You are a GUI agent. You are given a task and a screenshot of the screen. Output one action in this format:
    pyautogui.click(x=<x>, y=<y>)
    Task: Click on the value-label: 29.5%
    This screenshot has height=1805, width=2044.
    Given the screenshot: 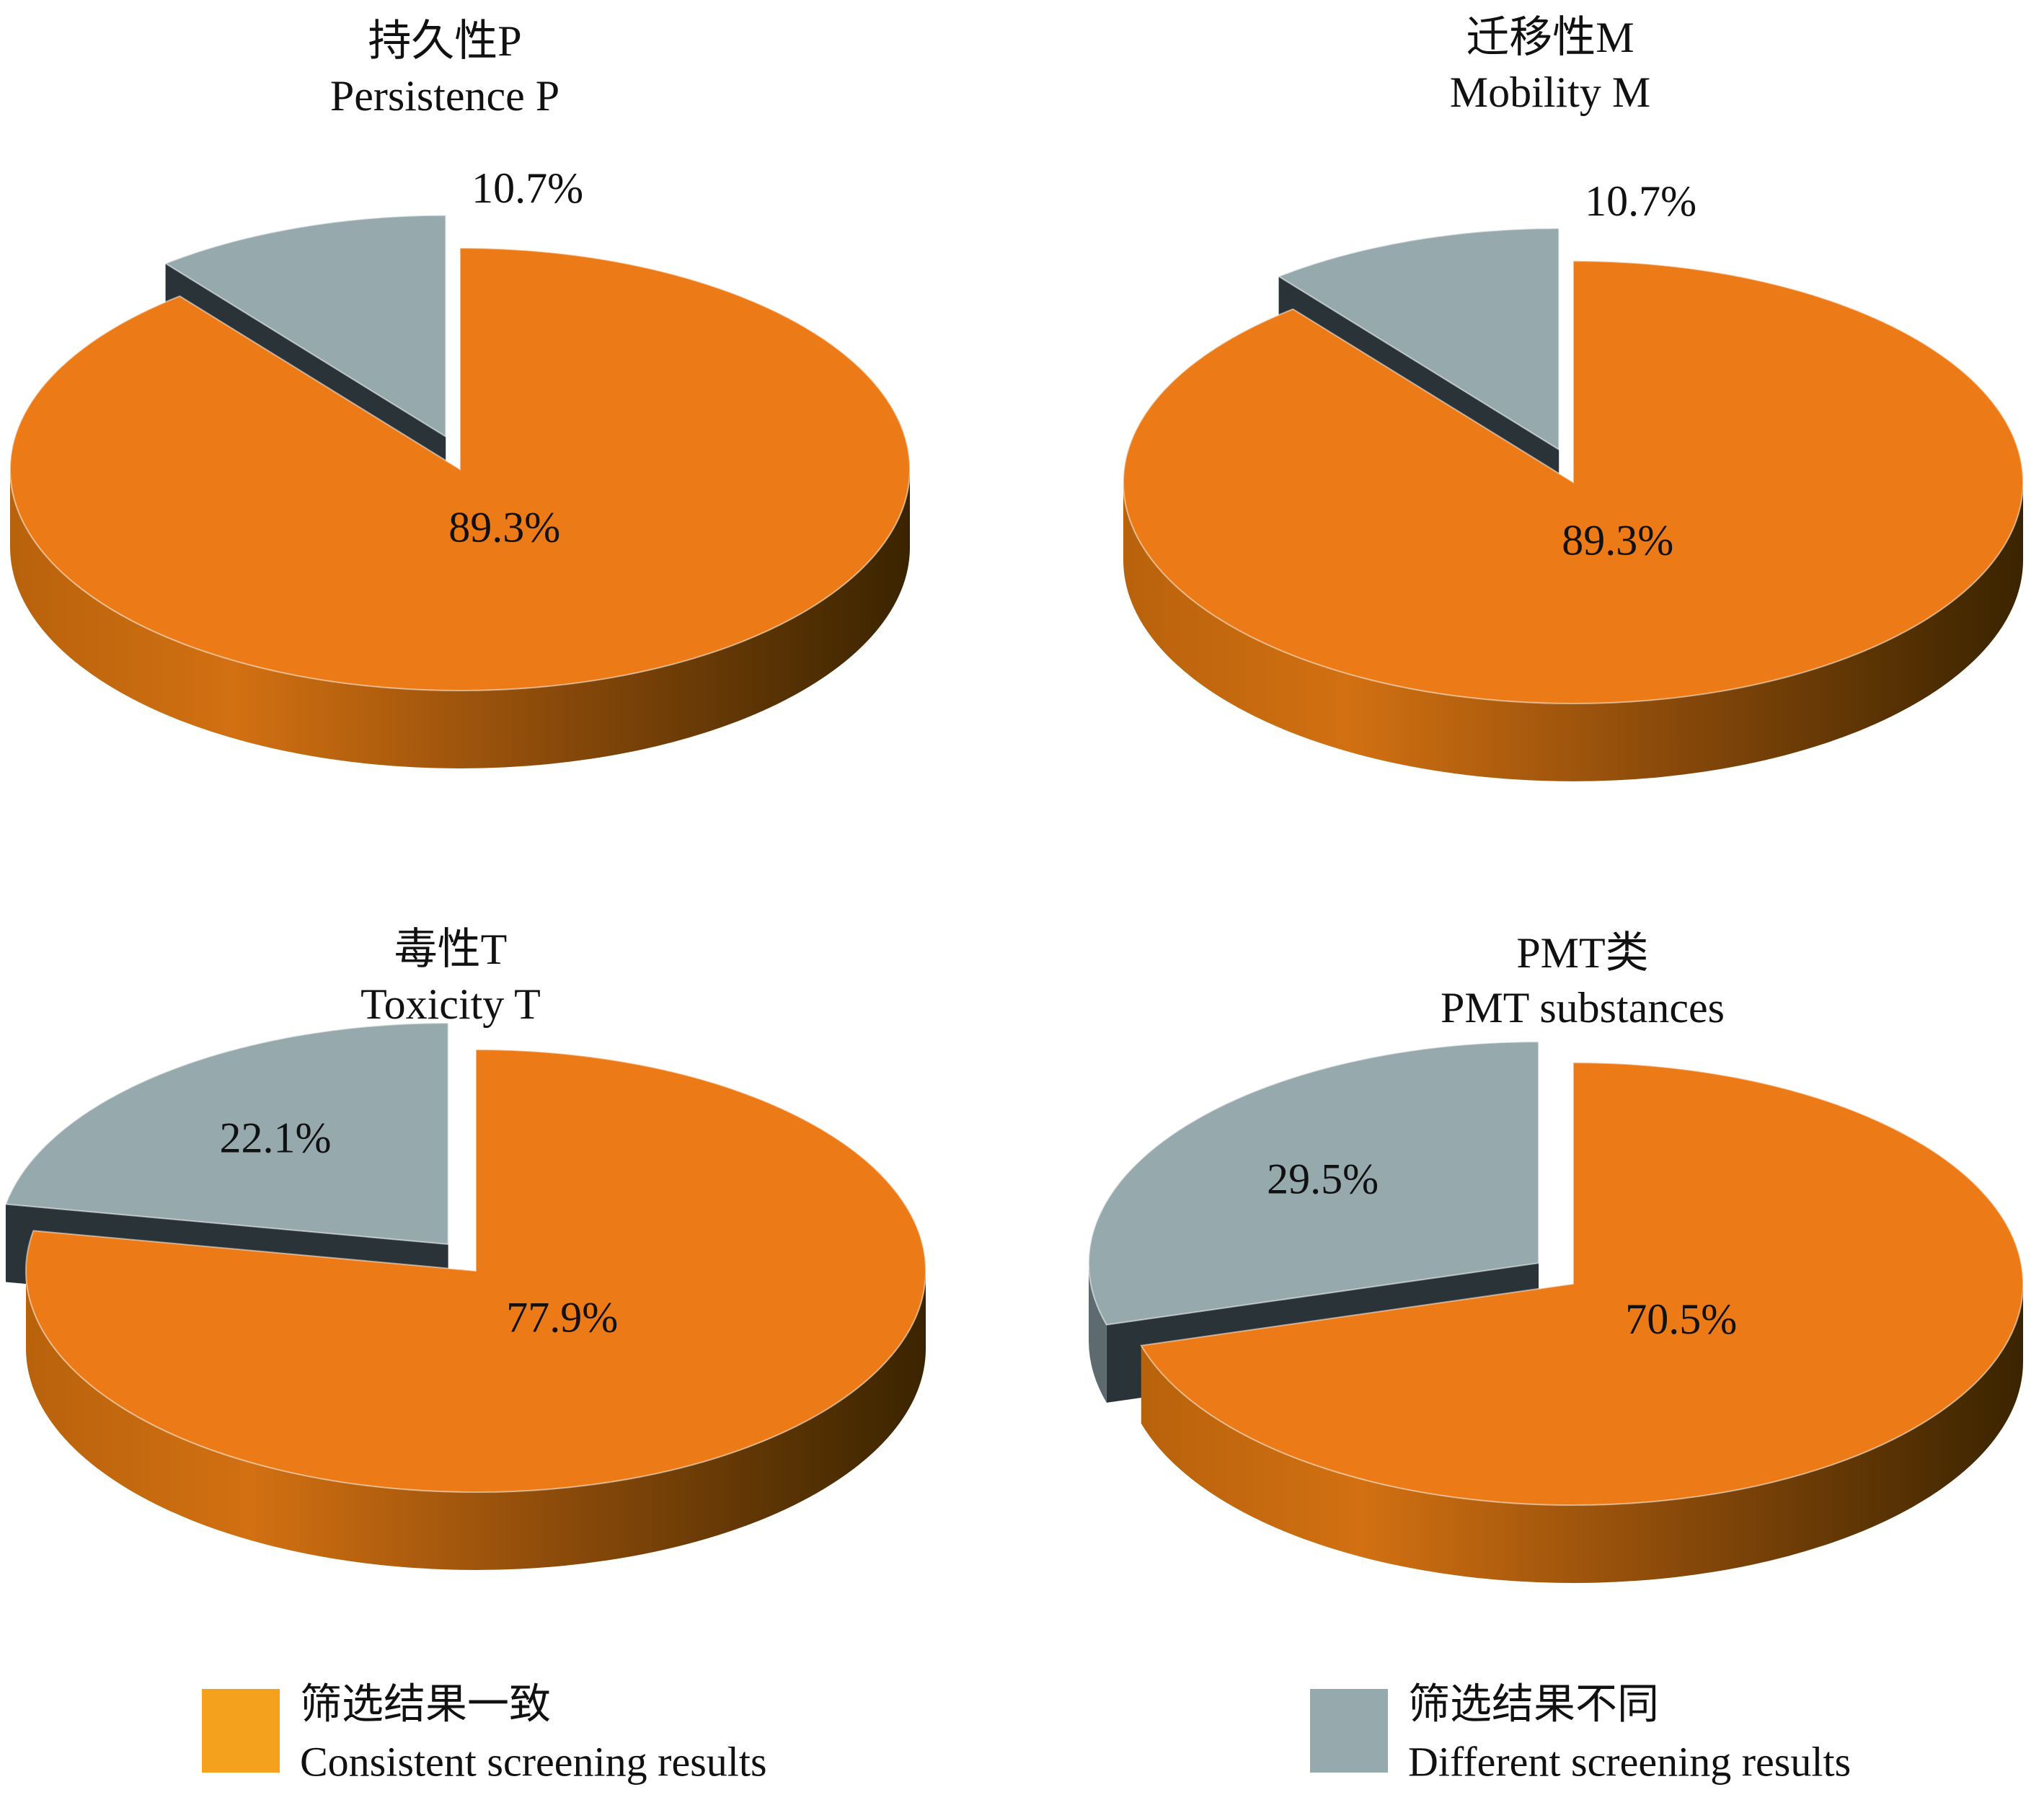 What is the action you would take?
    pyautogui.click(x=1323, y=1178)
    